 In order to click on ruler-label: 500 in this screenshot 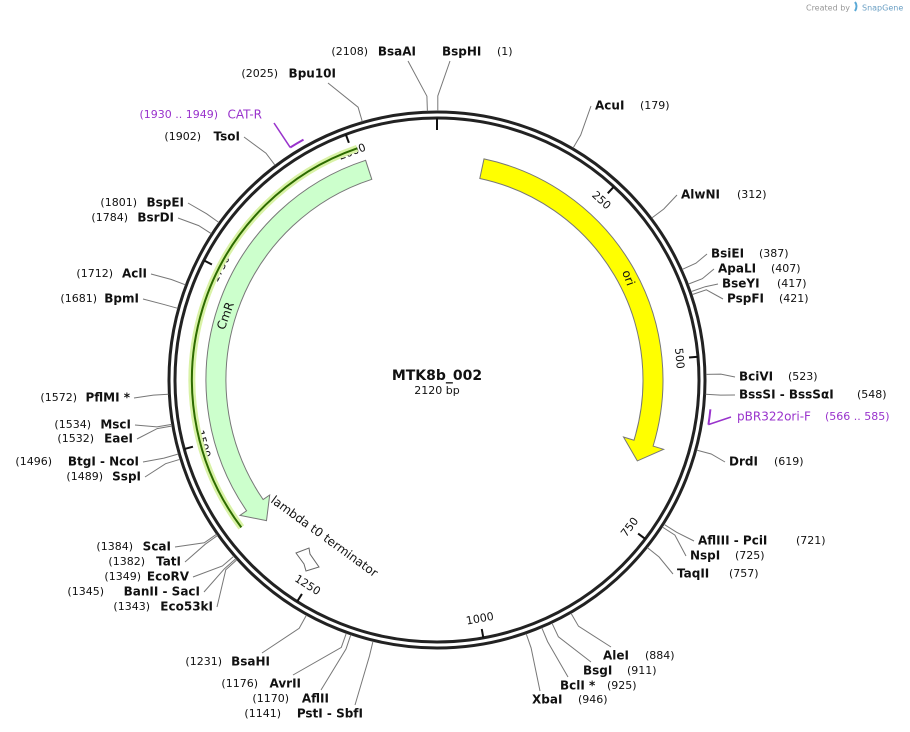, I will do `click(679, 358)`.